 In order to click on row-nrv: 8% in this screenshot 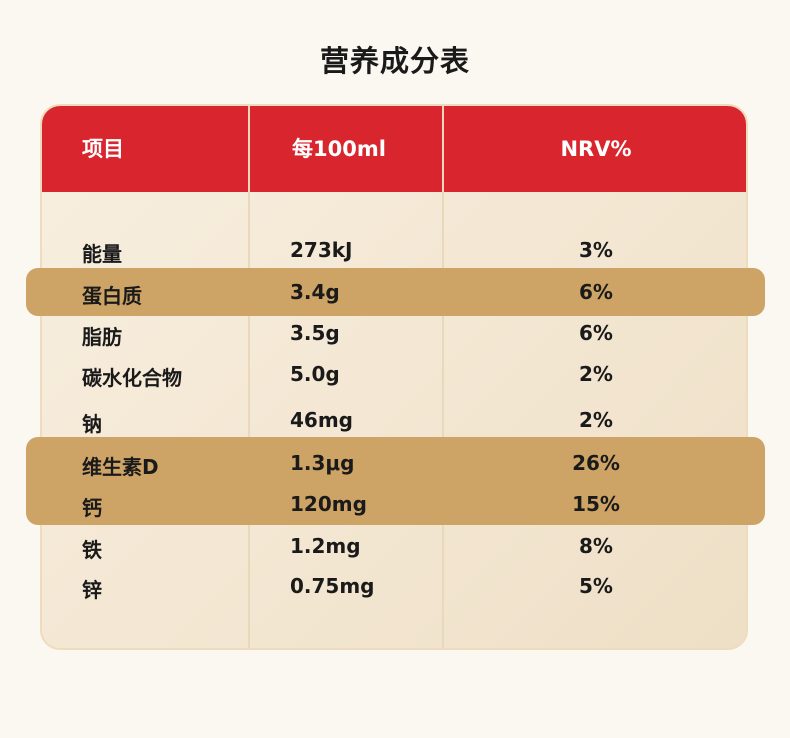, I will do `click(596, 546)`.